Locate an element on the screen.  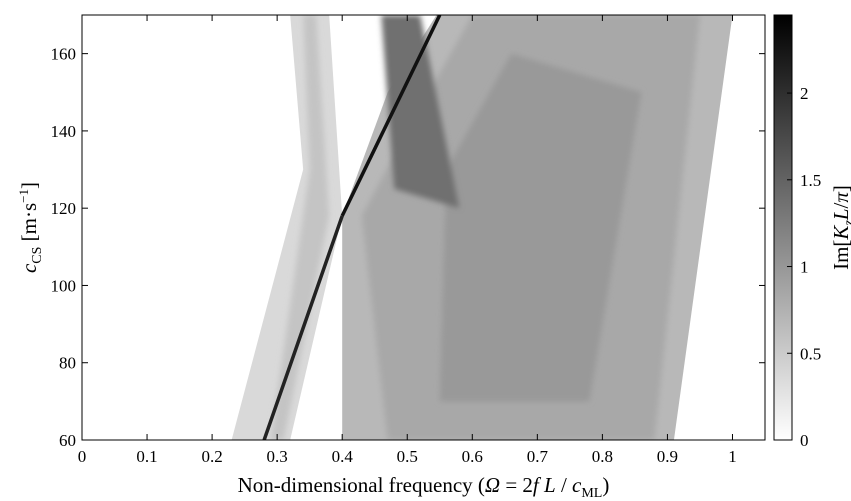
colorbar-tick-label: 0.5 is located at coordinates (810, 353).